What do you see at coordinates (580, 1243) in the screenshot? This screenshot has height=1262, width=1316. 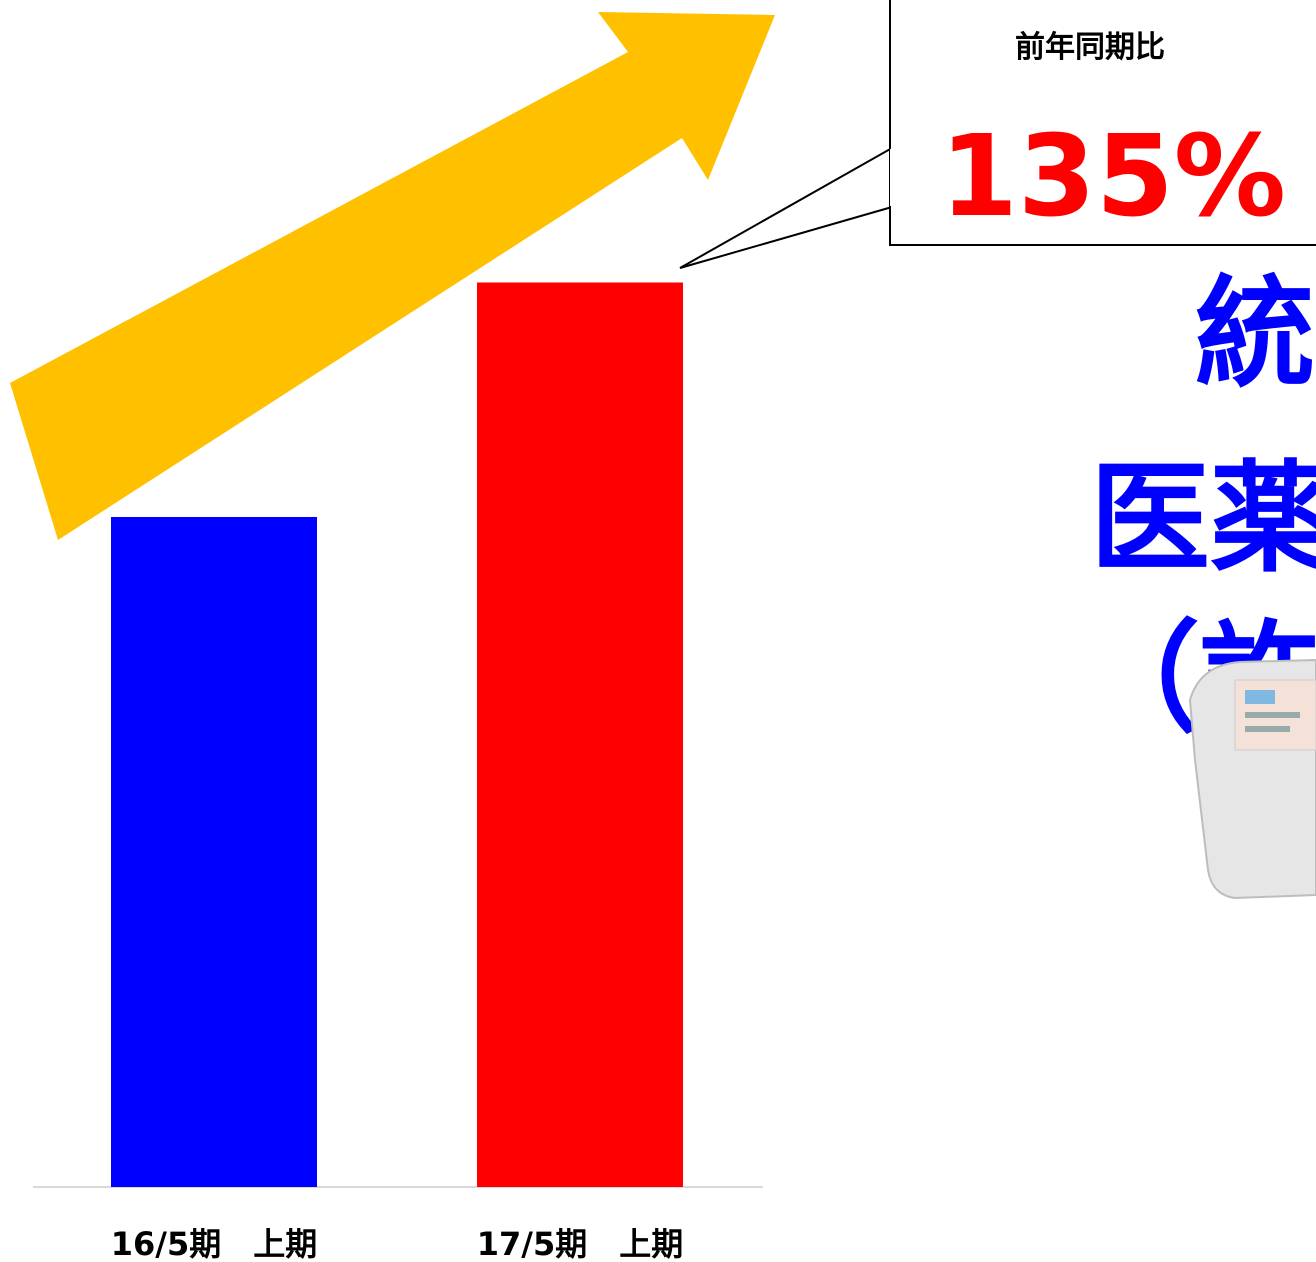 I see `x-tick-label: 17/5期 上期` at bounding box center [580, 1243].